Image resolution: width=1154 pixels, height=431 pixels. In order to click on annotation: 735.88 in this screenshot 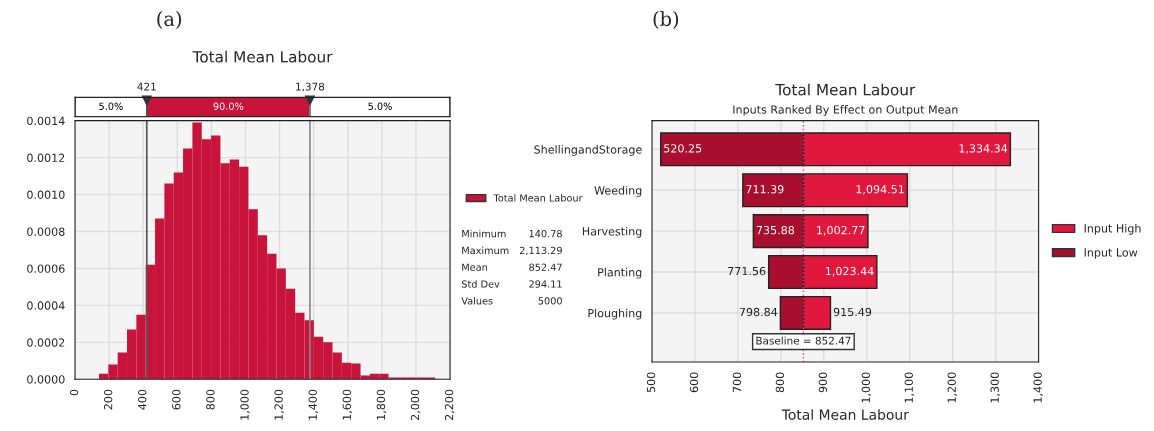, I will do `click(775, 230)`.